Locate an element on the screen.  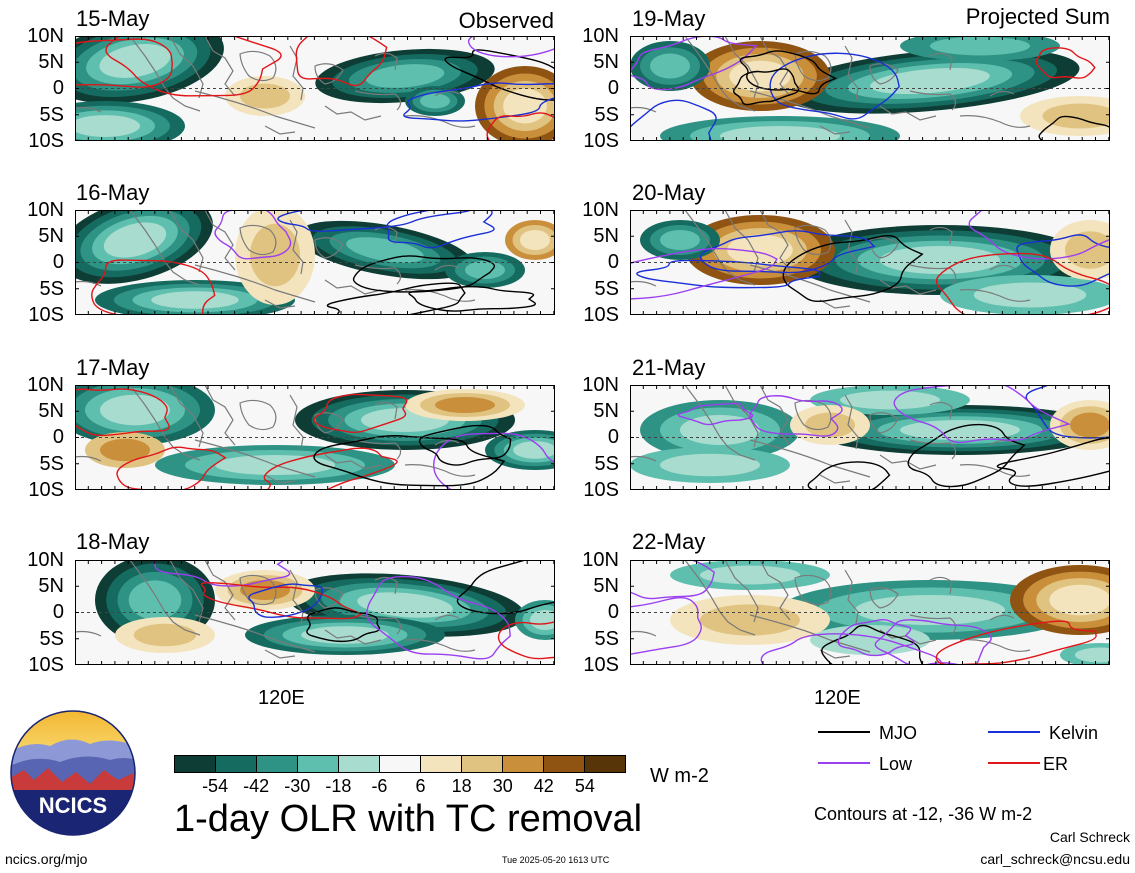
website-text: ncics.org/mjo is located at coordinates (46, 859).